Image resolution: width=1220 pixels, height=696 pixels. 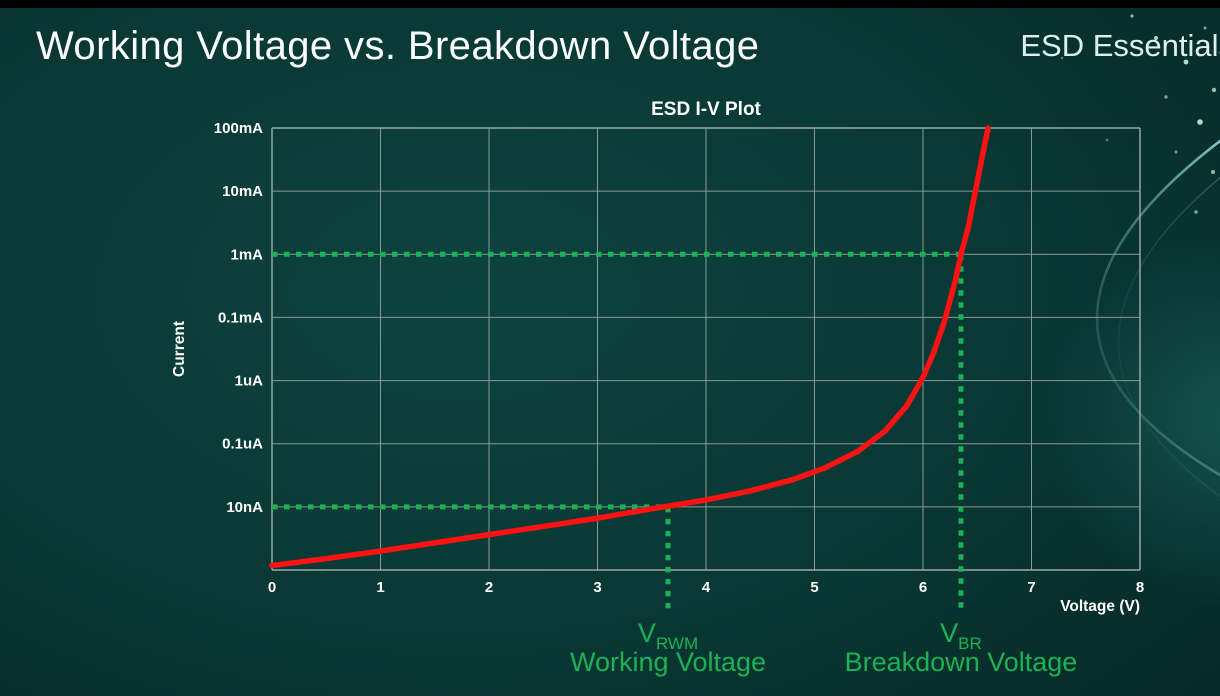 What do you see at coordinates (961, 662) in the screenshot?
I see `annotation-caption-vbr: Breakdown Voltage` at bounding box center [961, 662].